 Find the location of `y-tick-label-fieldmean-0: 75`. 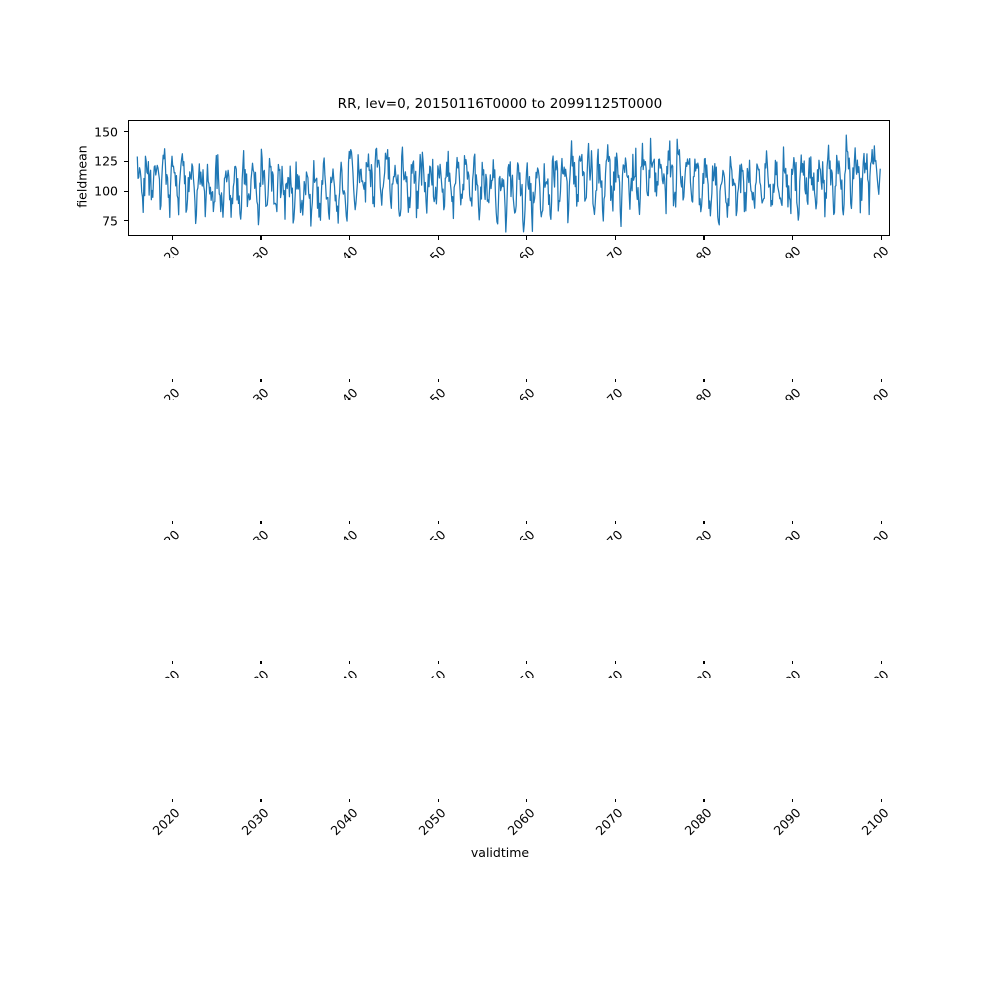

y-tick-label-fieldmean-0: 75 is located at coordinates (110, 221).